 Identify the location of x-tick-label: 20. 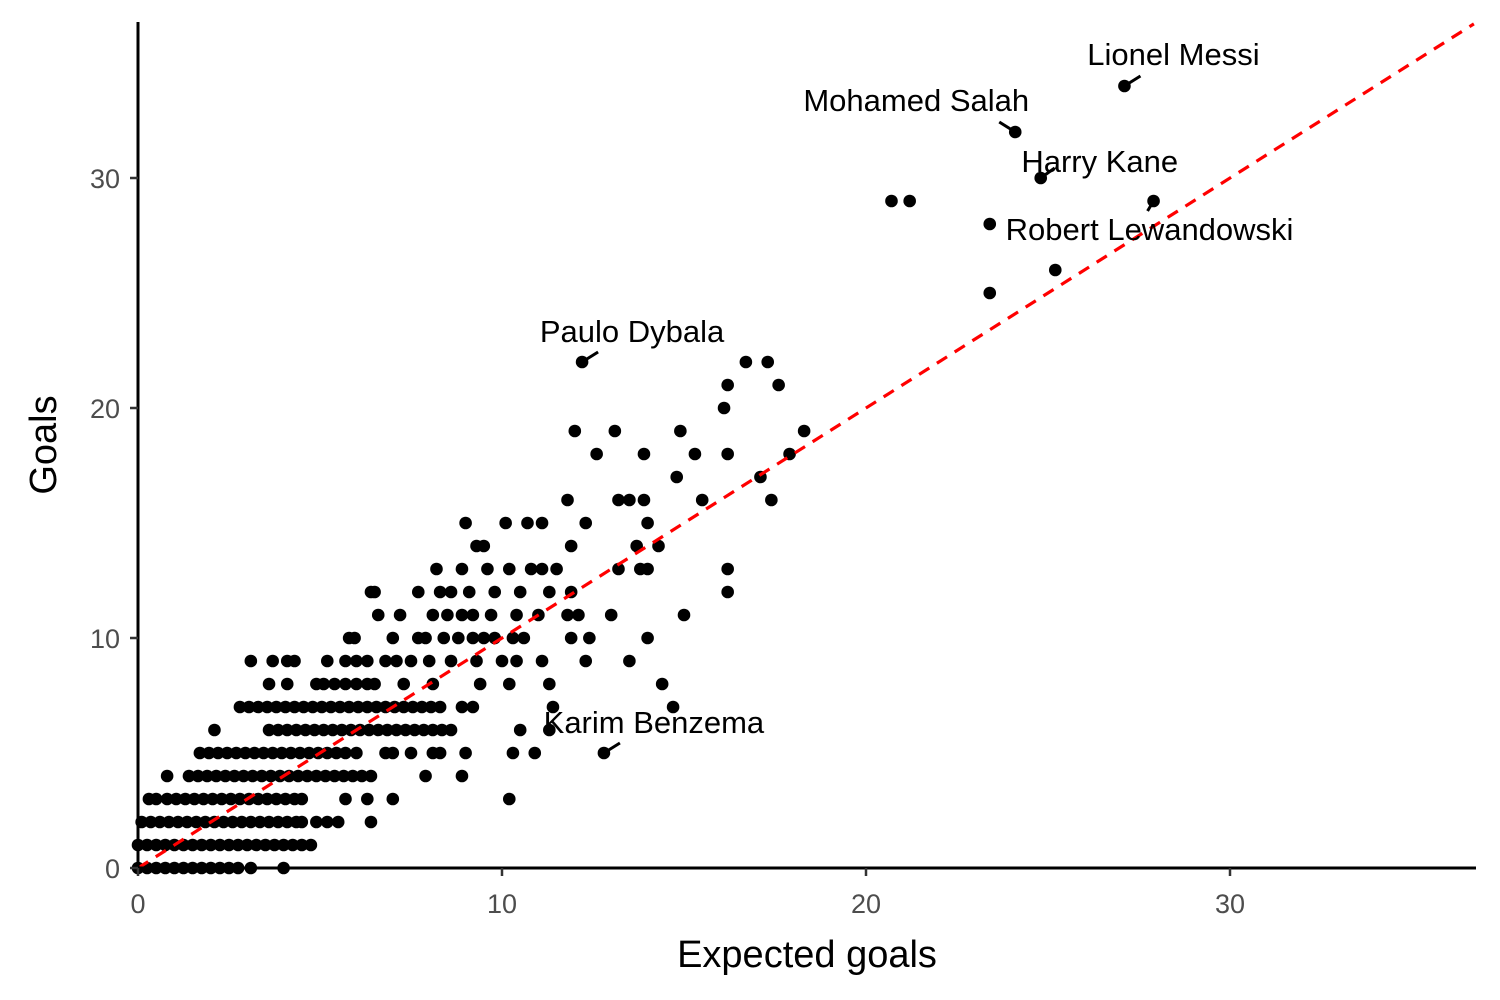
(866, 904).